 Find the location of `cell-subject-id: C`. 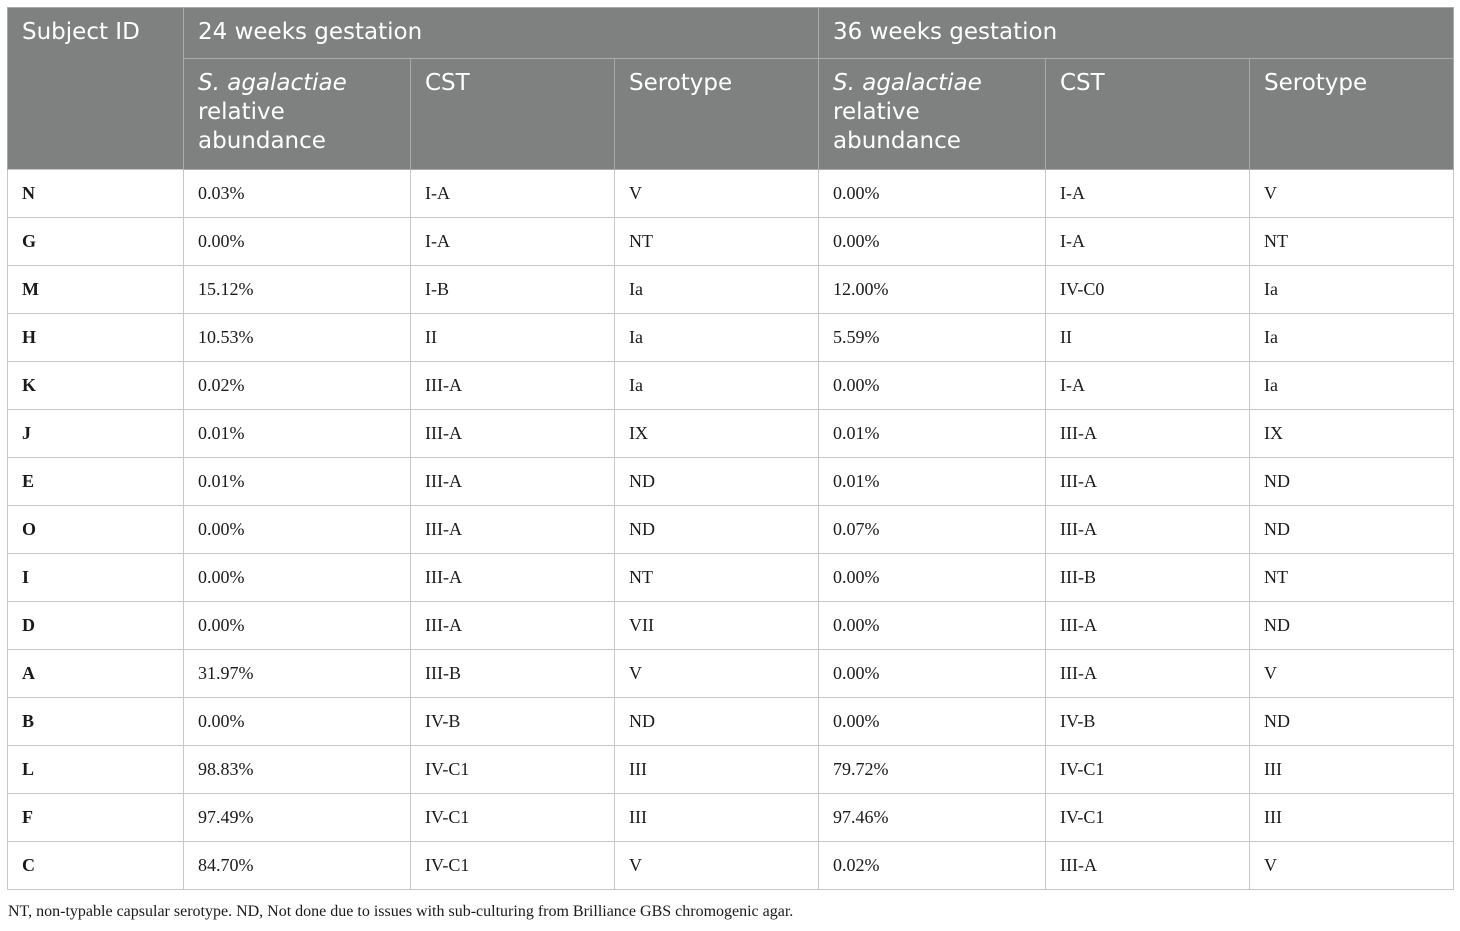

cell-subject-id: C is located at coordinates (95, 865).